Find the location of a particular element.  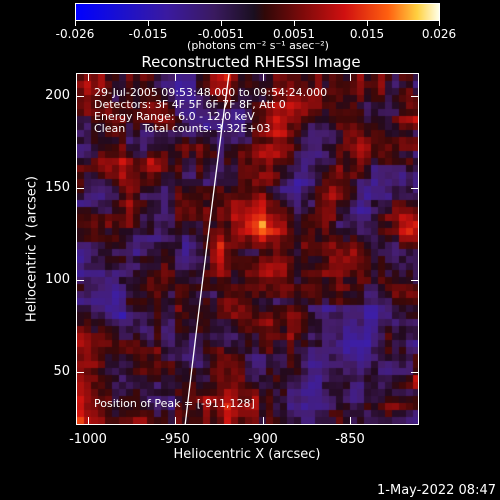

solar-limb-overlay is located at coordinates (207, 249).